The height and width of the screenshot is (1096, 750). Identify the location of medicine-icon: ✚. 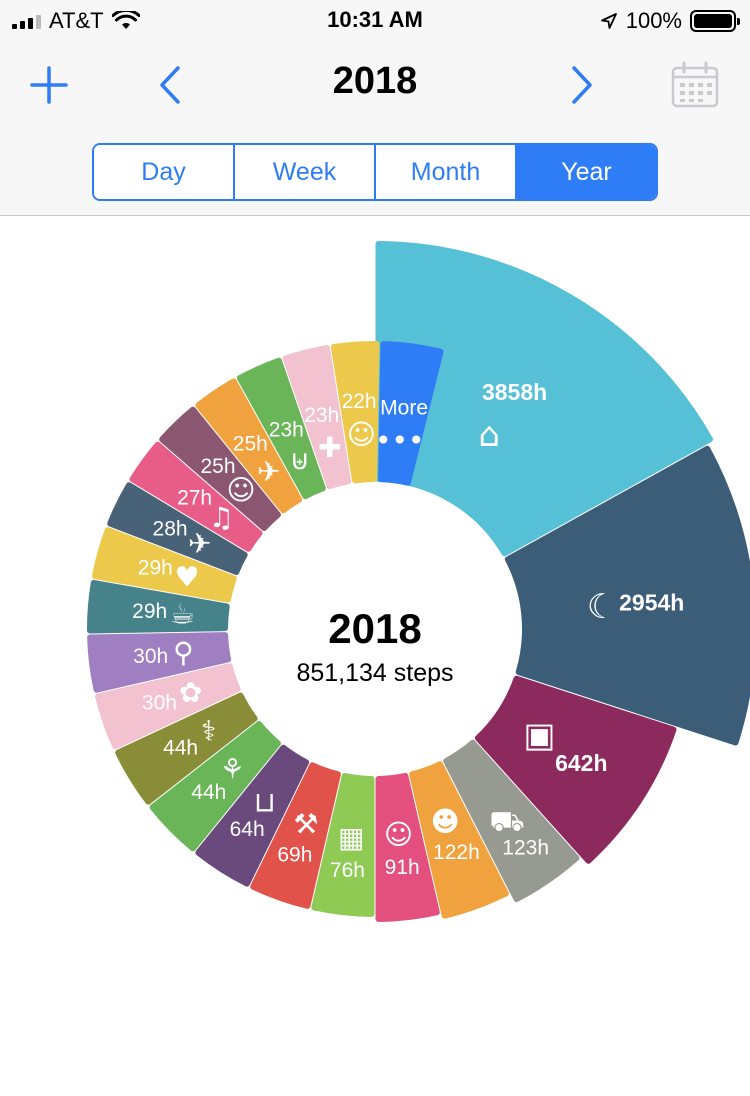
(329, 447).